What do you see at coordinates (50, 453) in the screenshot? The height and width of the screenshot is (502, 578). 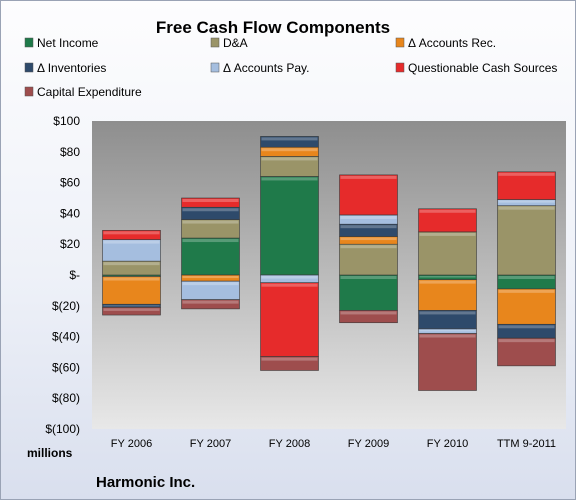 I see `y-axis-label: millions` at bounding box center [50, 453].